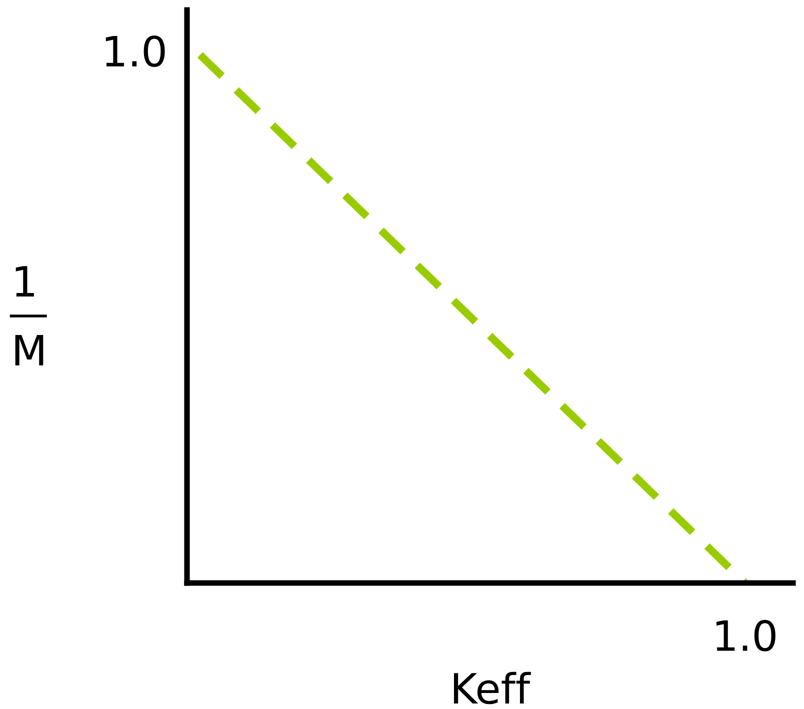  Describe the element at coordinates (135, 51) in the screenshot. I see `annotation: 1.0` at that location.